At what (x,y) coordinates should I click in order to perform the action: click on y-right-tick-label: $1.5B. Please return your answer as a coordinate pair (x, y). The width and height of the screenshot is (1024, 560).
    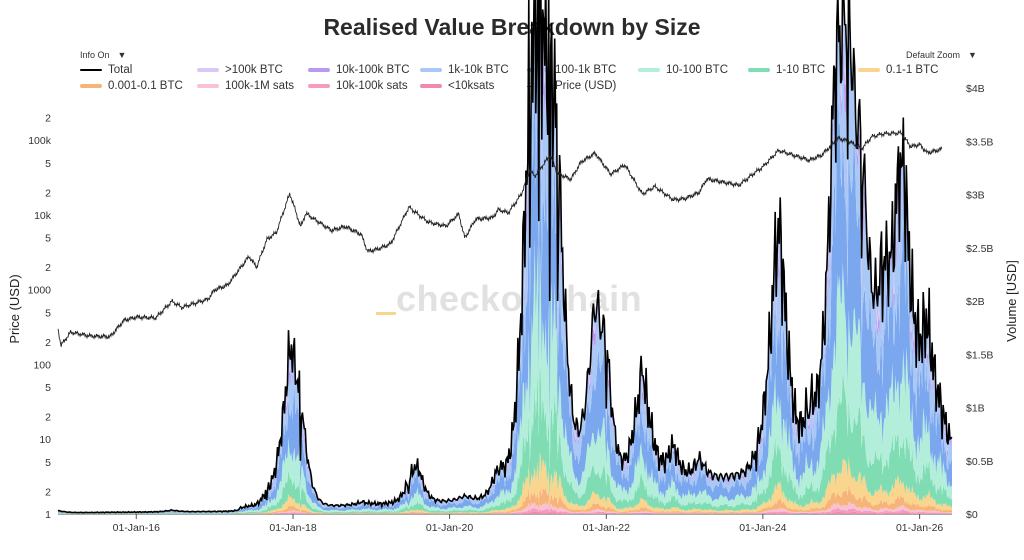
    Looking at the image, I should click on (979, 355).